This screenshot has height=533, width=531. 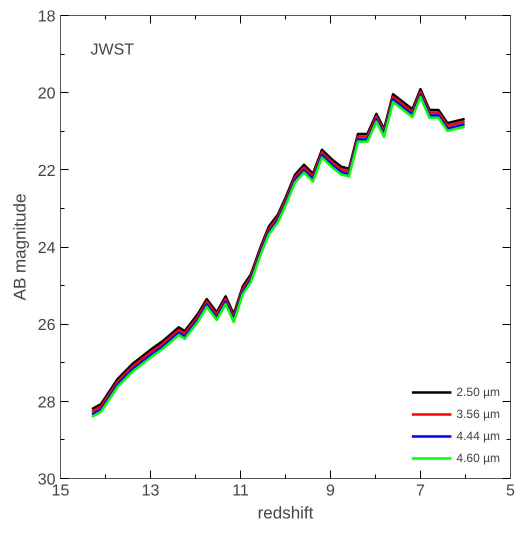 I want to click on x-tick-label: 11, so click(x=240, y=491).